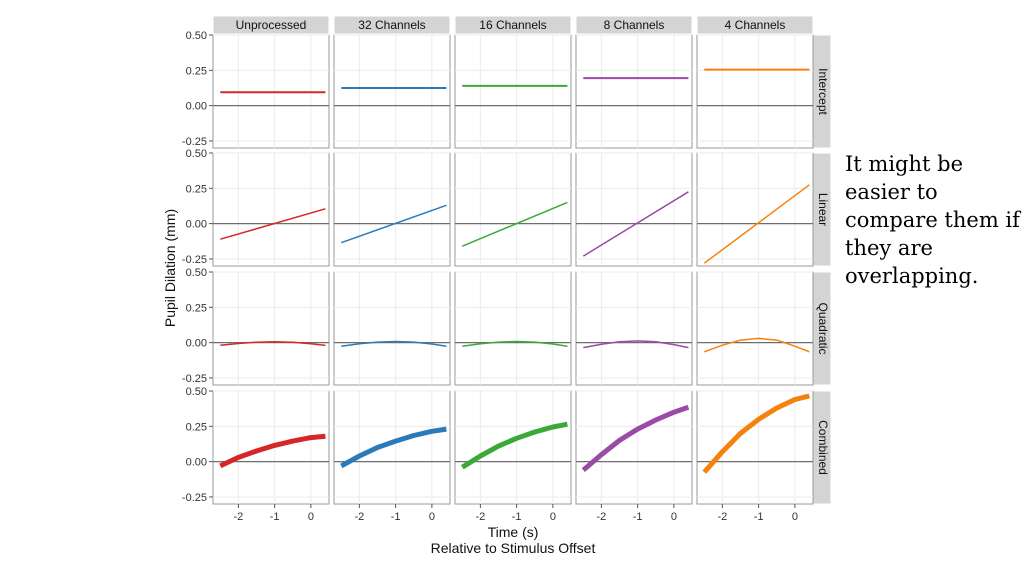 The height and width of the screenshot is (575, 1024). Describe the element at coordinates (823, 209) in the screenshot. I see `row-strip-label: Linear` at that location.